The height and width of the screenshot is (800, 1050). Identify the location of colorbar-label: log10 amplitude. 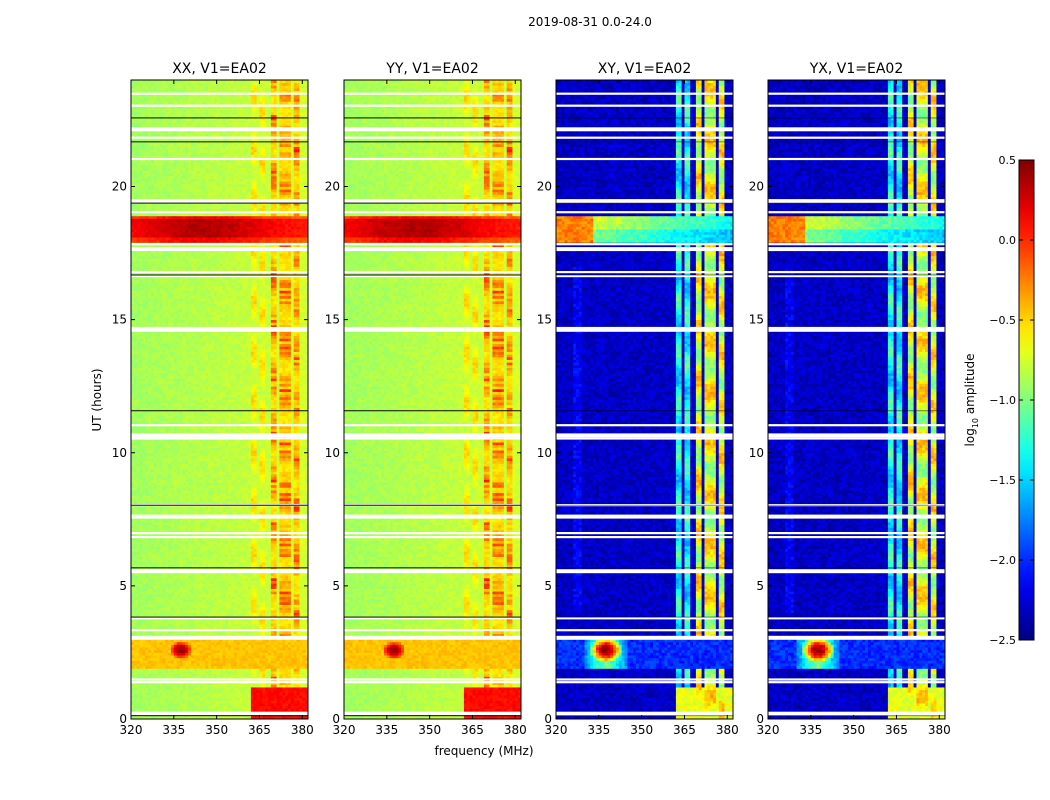
(971, 400).